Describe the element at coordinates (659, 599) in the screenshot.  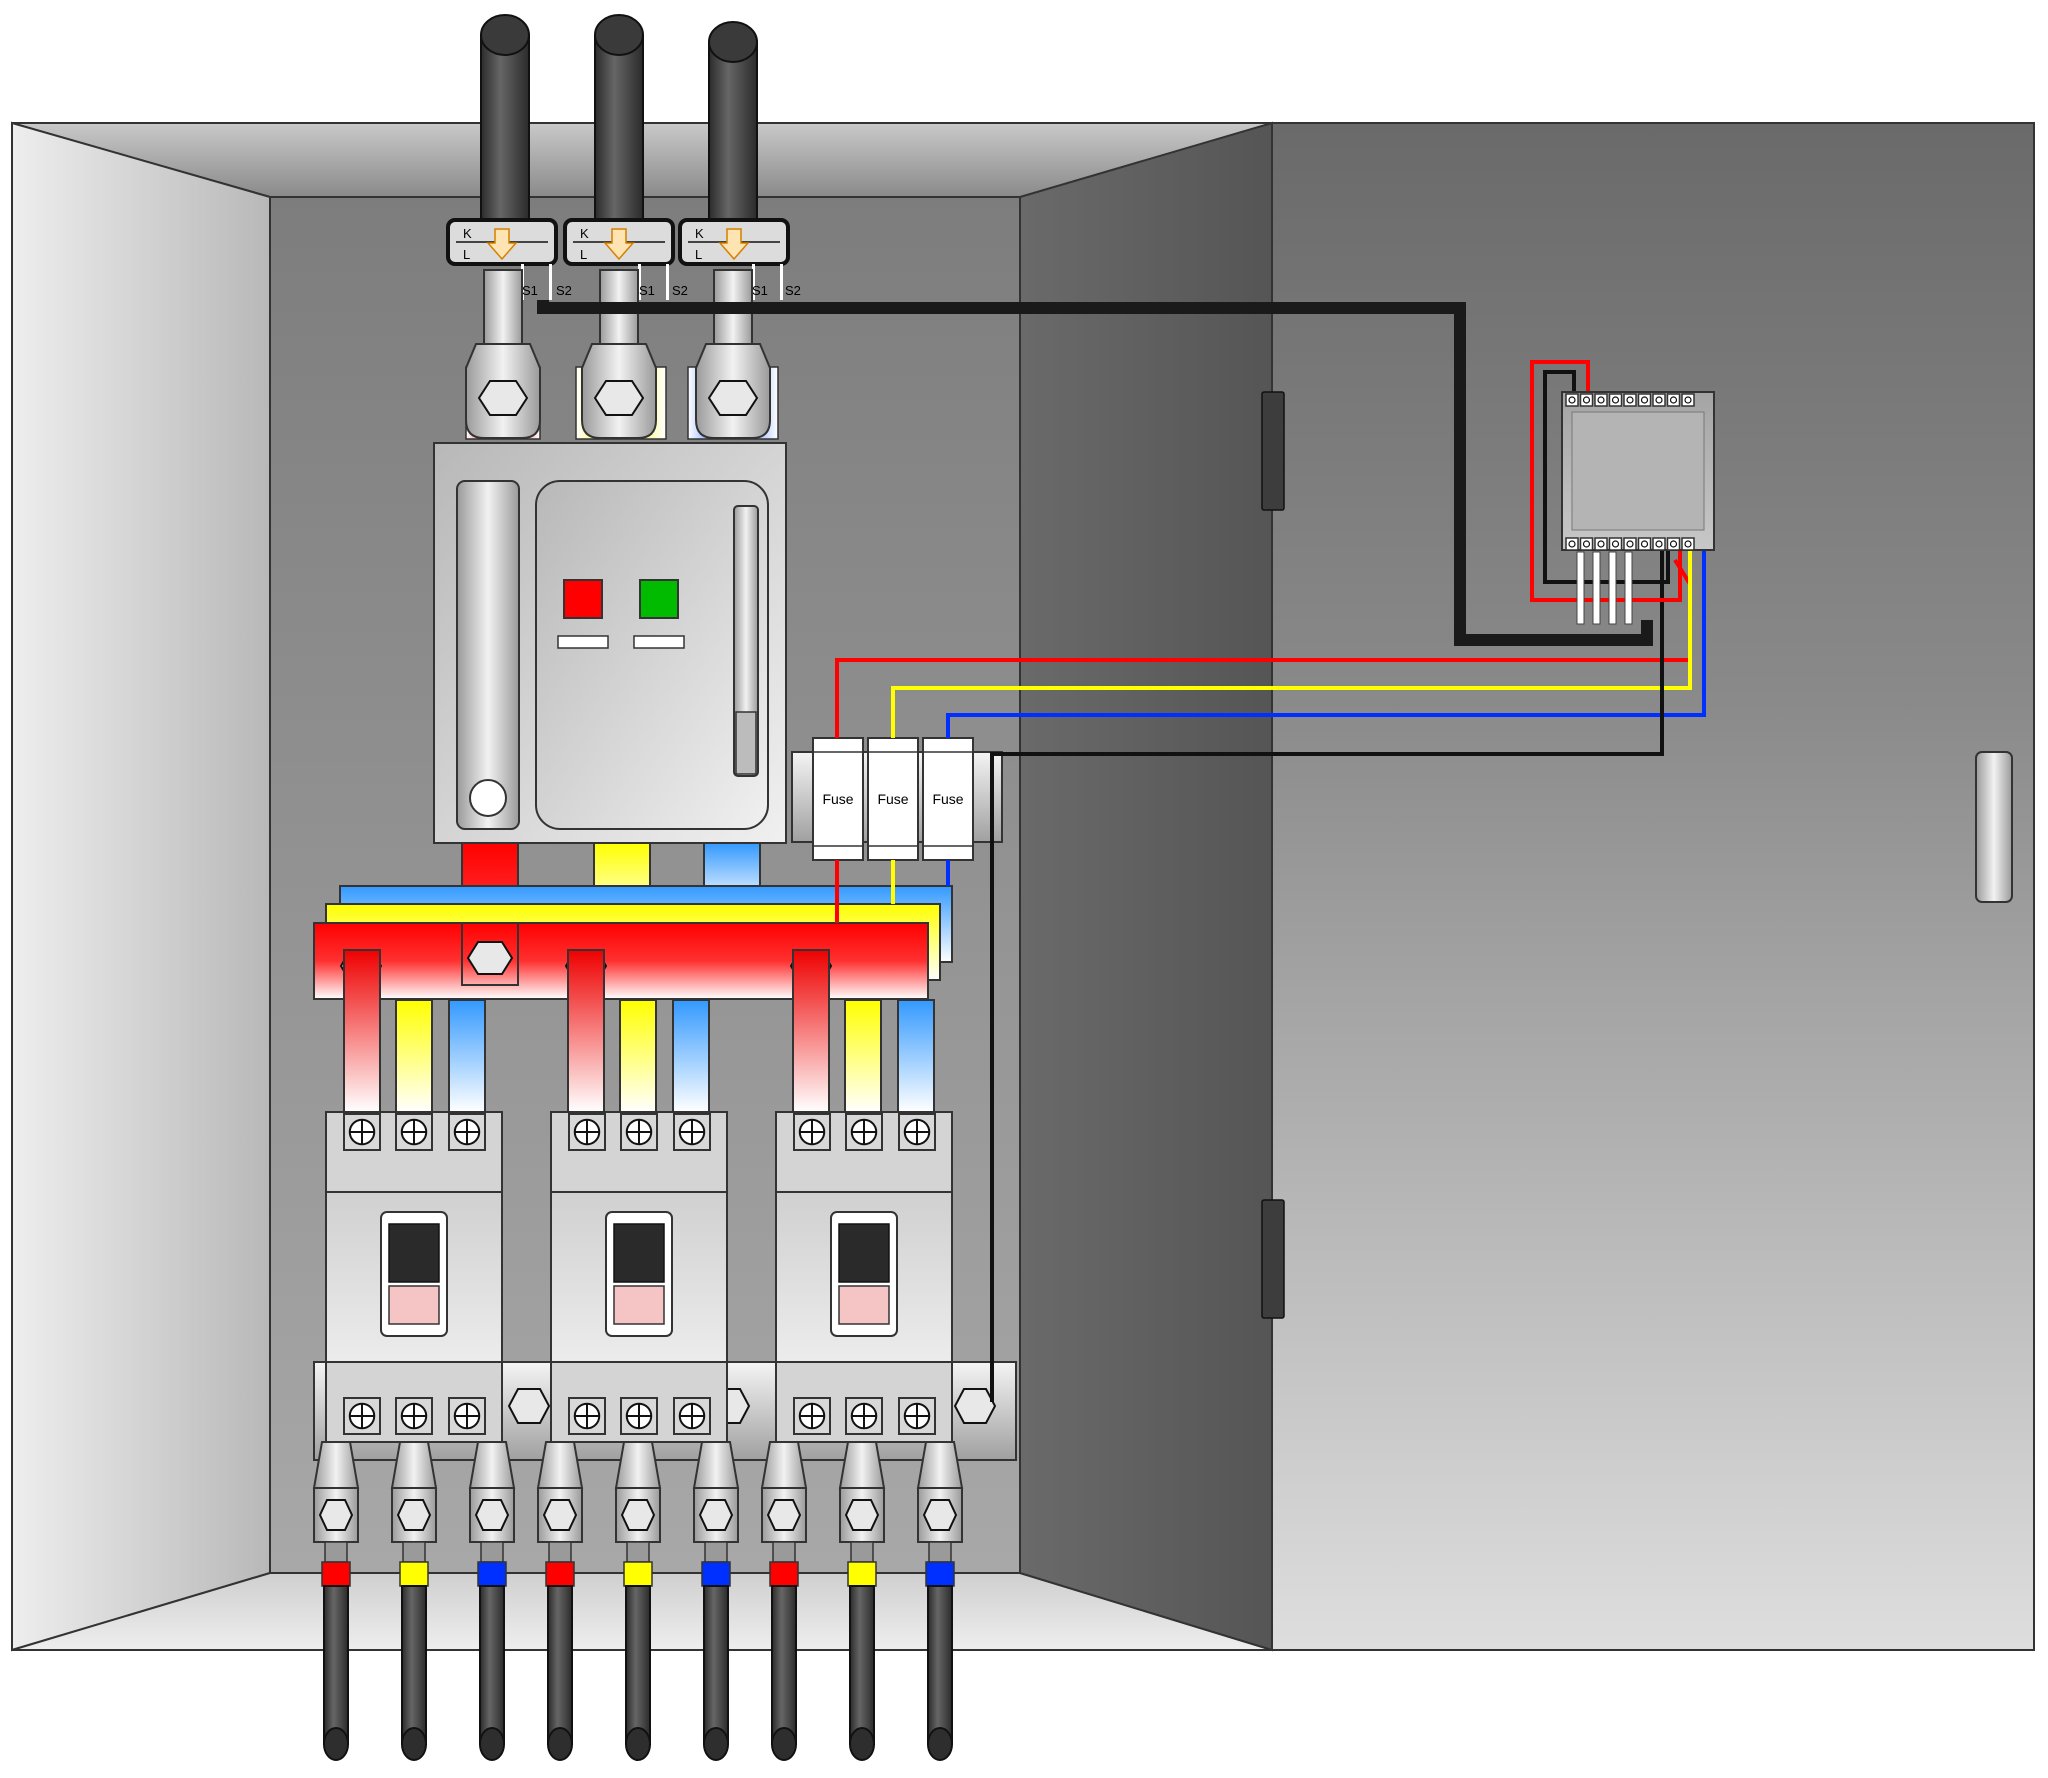
I see `start-button` at that location.